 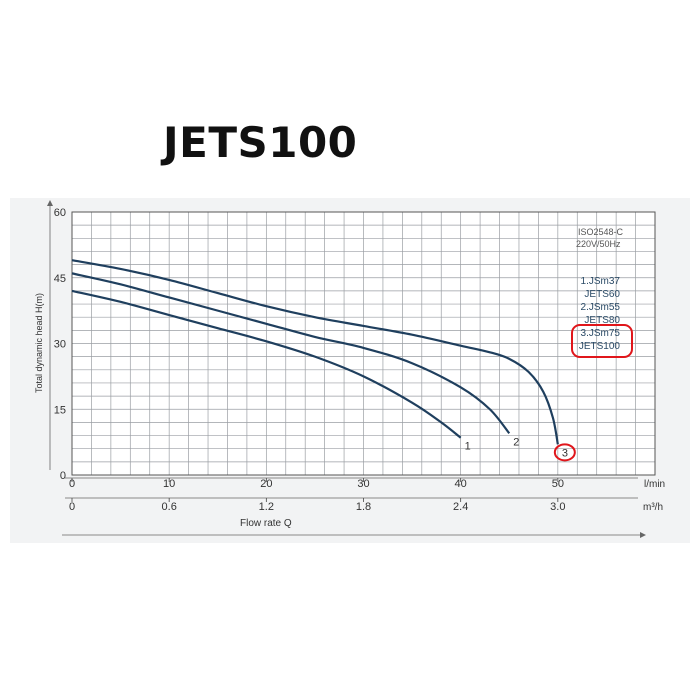 I want to click on x2-tick-label: 0, so click(x=72, y=507).